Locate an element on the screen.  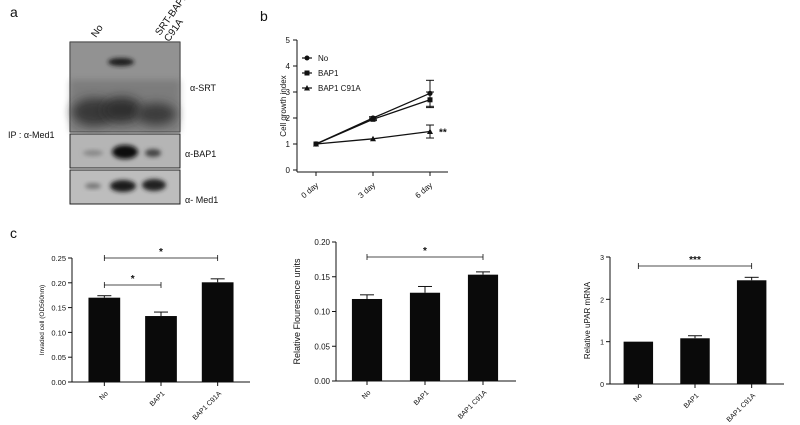
panel-label-b: b is located at coordinates (264, 16).